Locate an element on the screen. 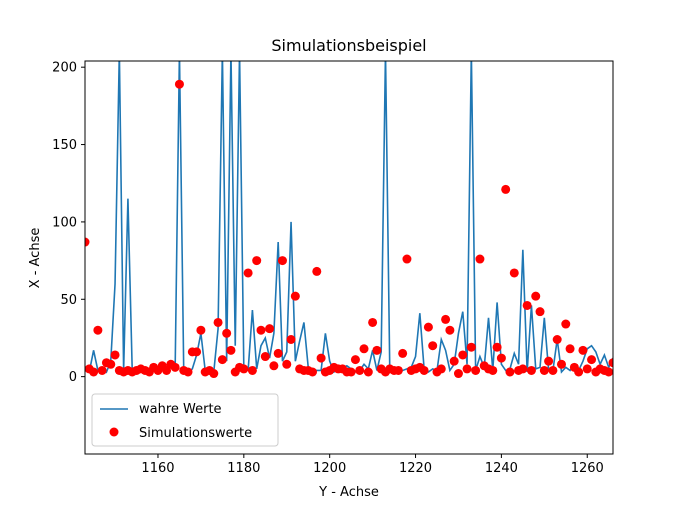  y-tick-label: 0 is located at coordinates (73, 377).